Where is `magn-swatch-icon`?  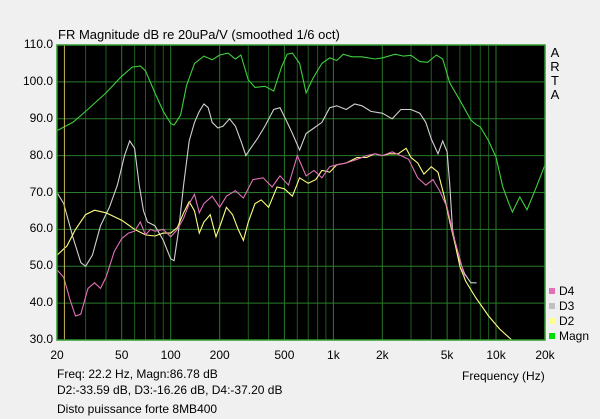
magn-swatch-icon is located at coordinates (552, 335).